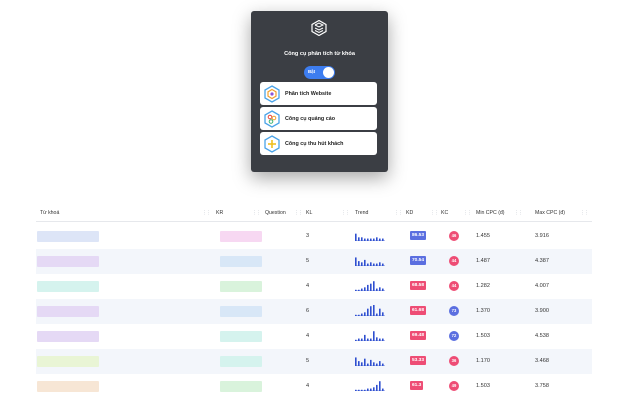  What do you see at coordinates (418, 285) in the screenshot?
I see `kd-badge: 68.58` at bounding box center [418, 285].